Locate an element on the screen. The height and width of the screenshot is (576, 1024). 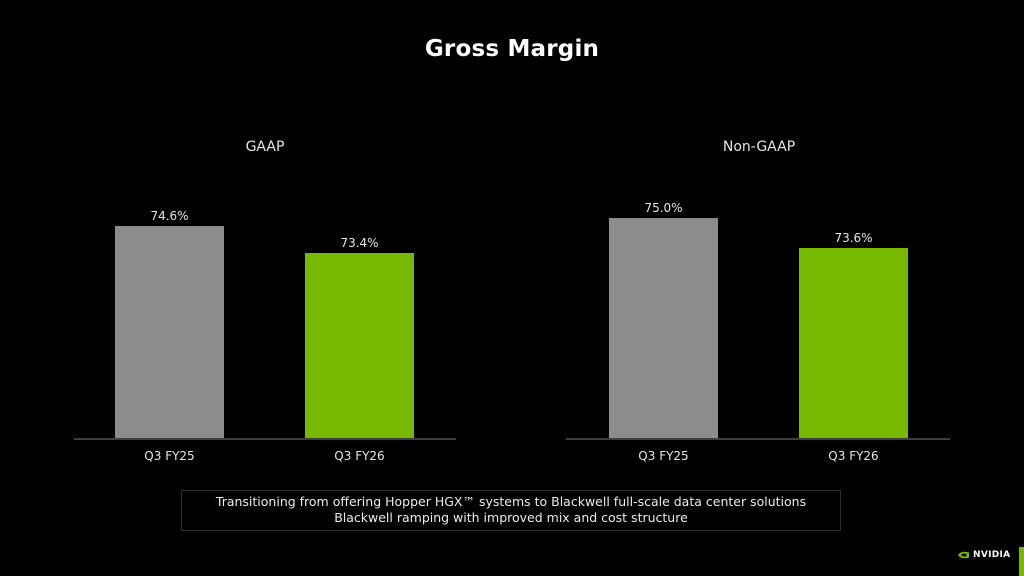
non-gaap-x-axis is located at coordinates (758, 439).